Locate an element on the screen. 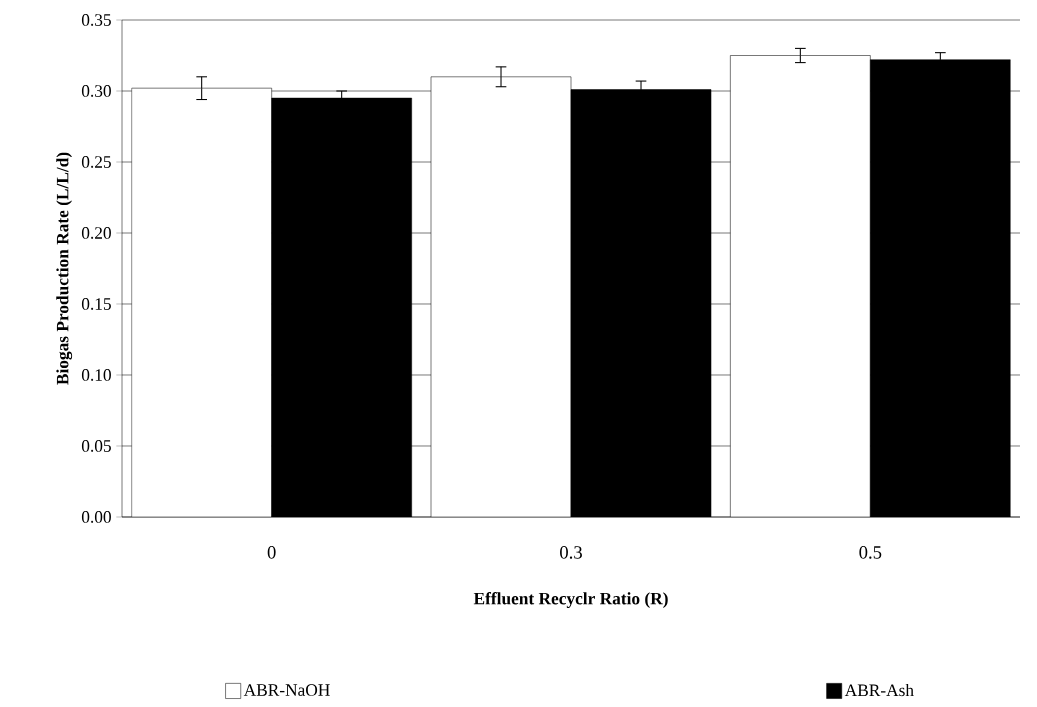 The image size is (1037, 707). y-tick-label: 0.00 is located at coordinates (96, 517).